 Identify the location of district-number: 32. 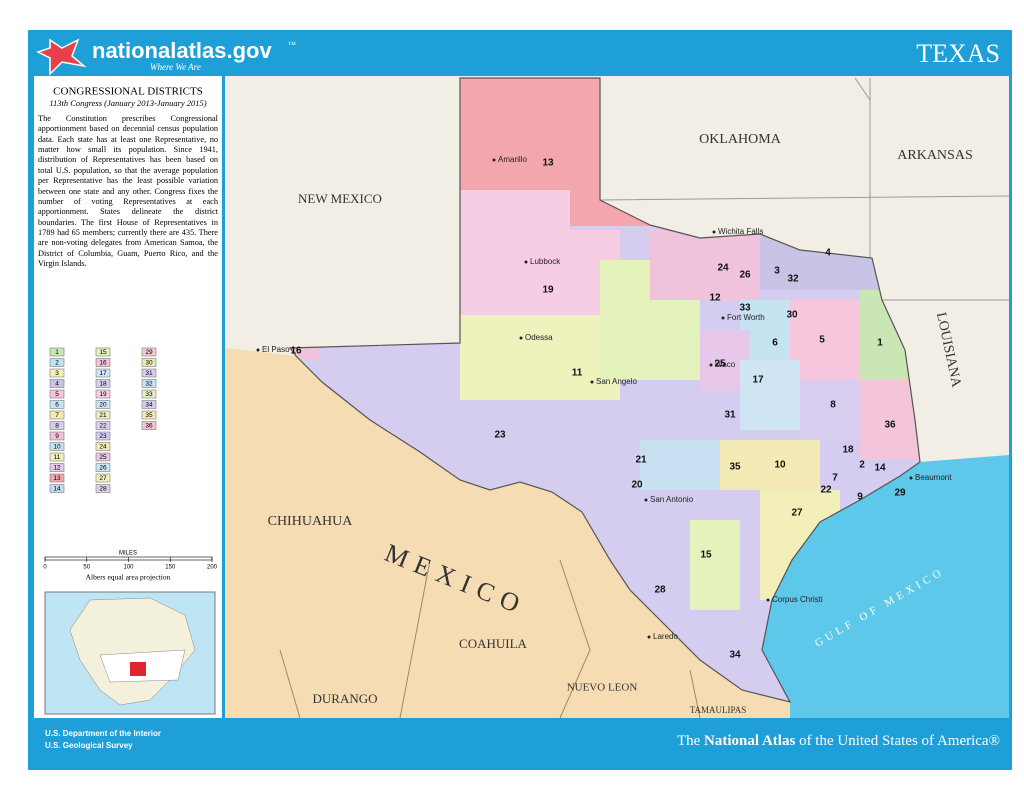
(793, 279).